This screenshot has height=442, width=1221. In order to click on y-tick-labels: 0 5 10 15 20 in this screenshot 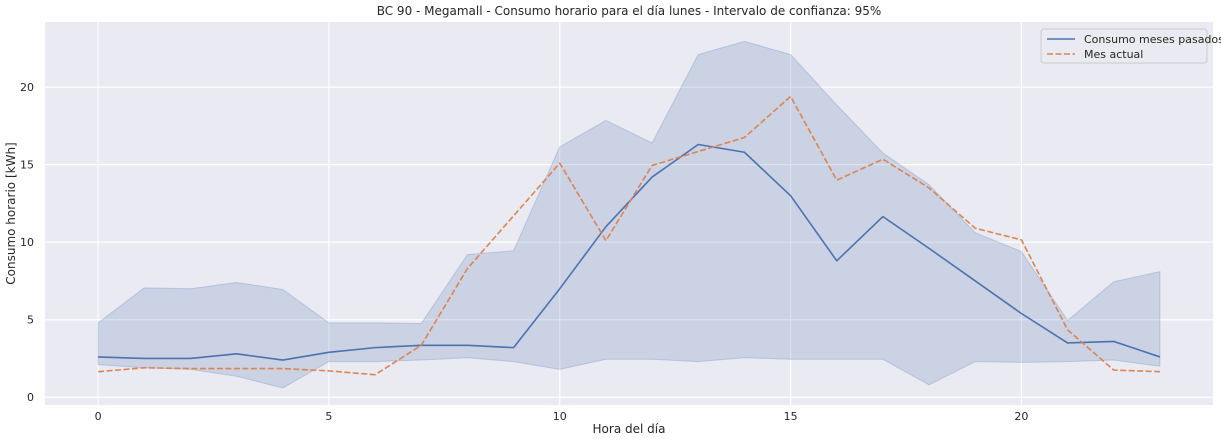, I will do `click(27, 242)`.